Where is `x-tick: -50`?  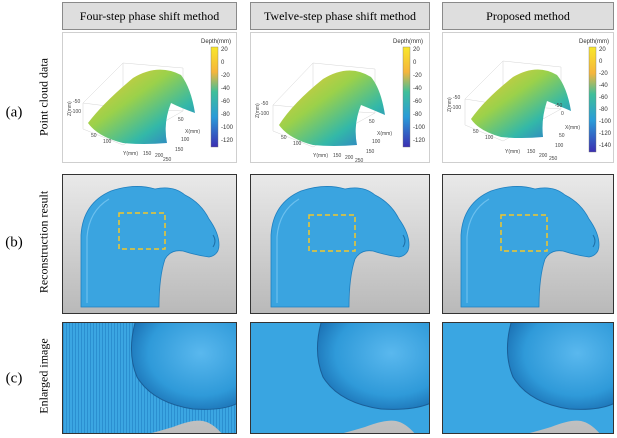 x-tick: -50 is located at coordinates (558, 106).